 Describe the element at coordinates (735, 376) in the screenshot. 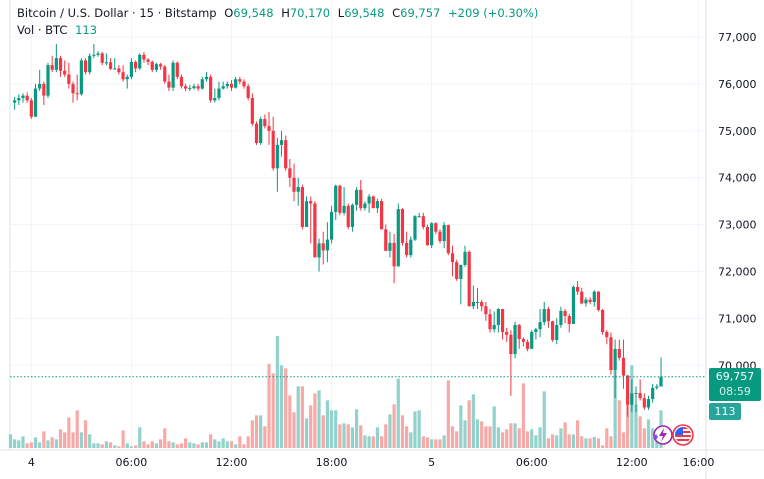

I see `last-price-value: 69,757` at that location.